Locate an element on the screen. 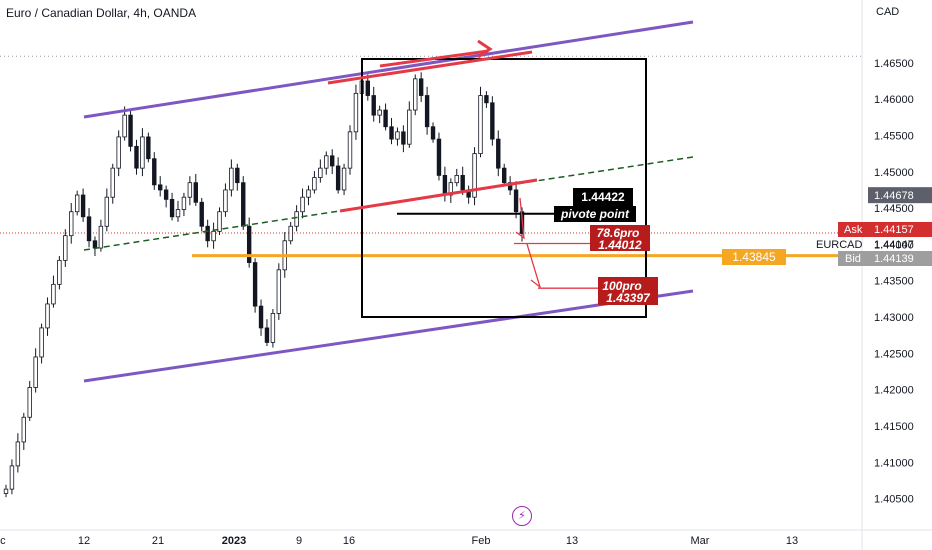  y-tick-label: 1.43500 is located at coordinates (894, 282).